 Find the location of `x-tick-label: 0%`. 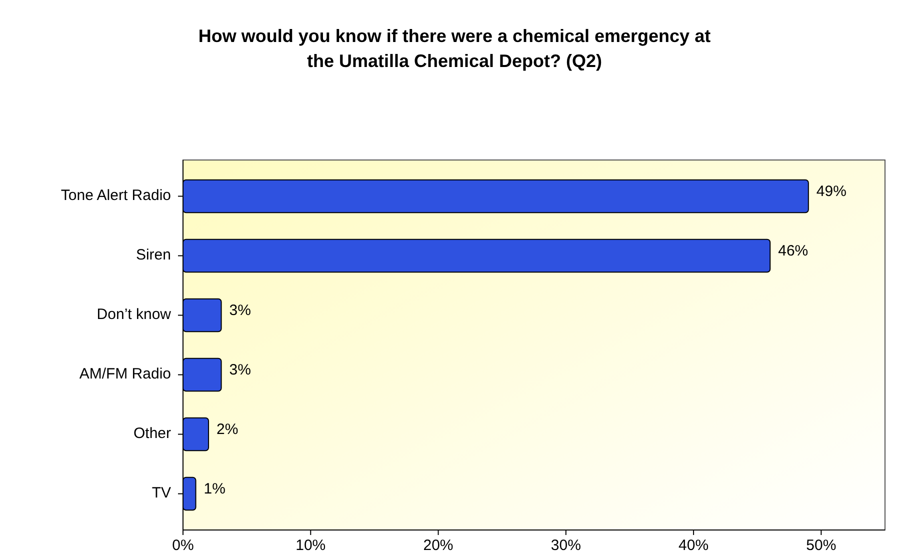

x-tick-label: 0% is located at coordinates (183, 545).